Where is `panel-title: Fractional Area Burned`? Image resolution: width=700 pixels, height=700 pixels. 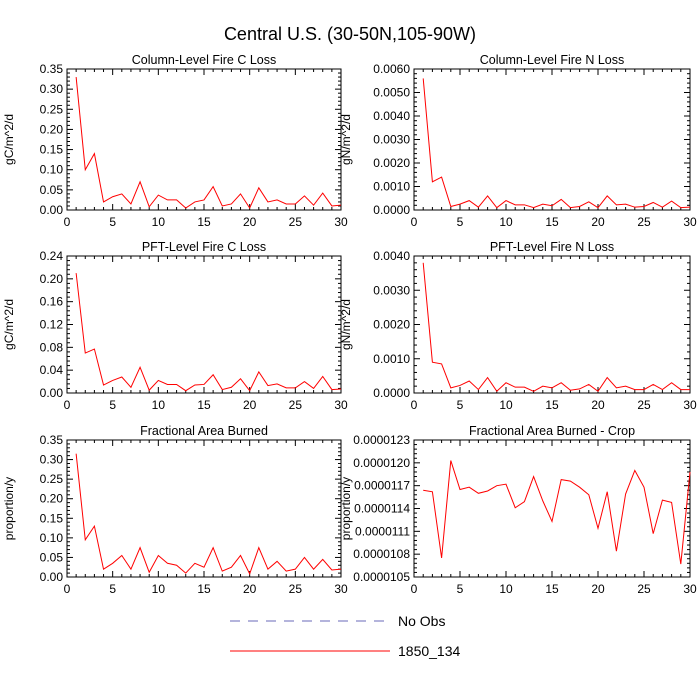
panel-title: Fractional Area Burned is located at coordinates (204, 431).